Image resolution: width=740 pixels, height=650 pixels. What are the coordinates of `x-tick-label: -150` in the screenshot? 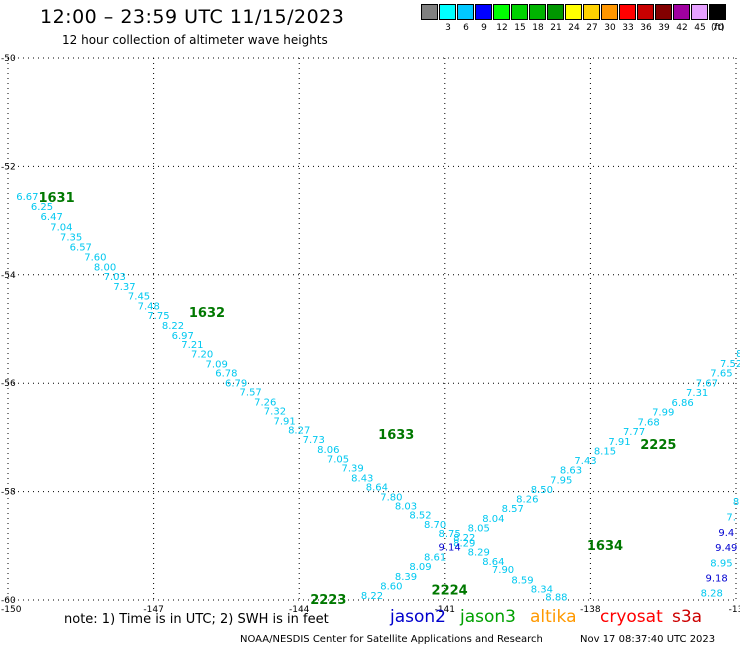 It's located at (11, 610).